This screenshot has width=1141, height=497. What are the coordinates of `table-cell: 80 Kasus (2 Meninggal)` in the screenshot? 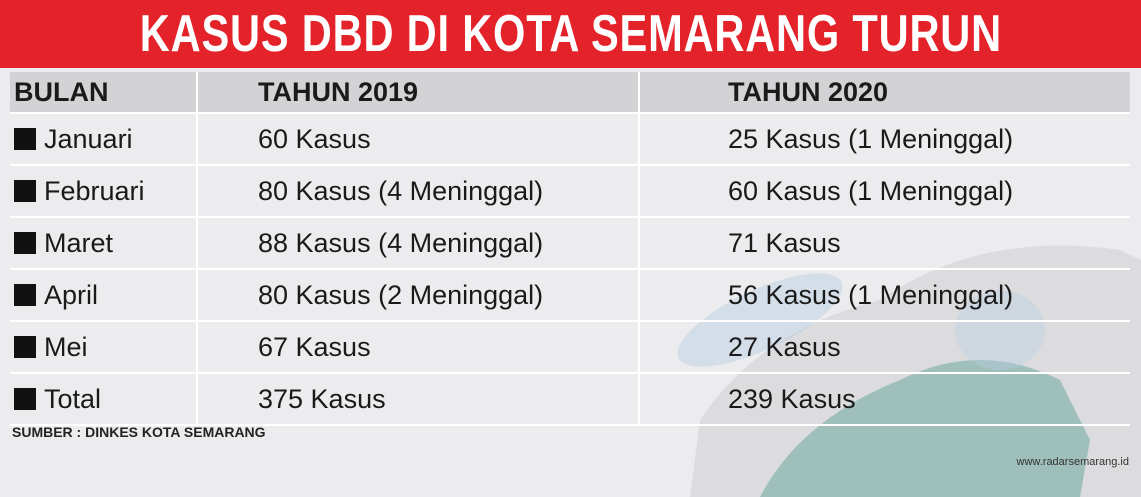 It's located at (419, 295).